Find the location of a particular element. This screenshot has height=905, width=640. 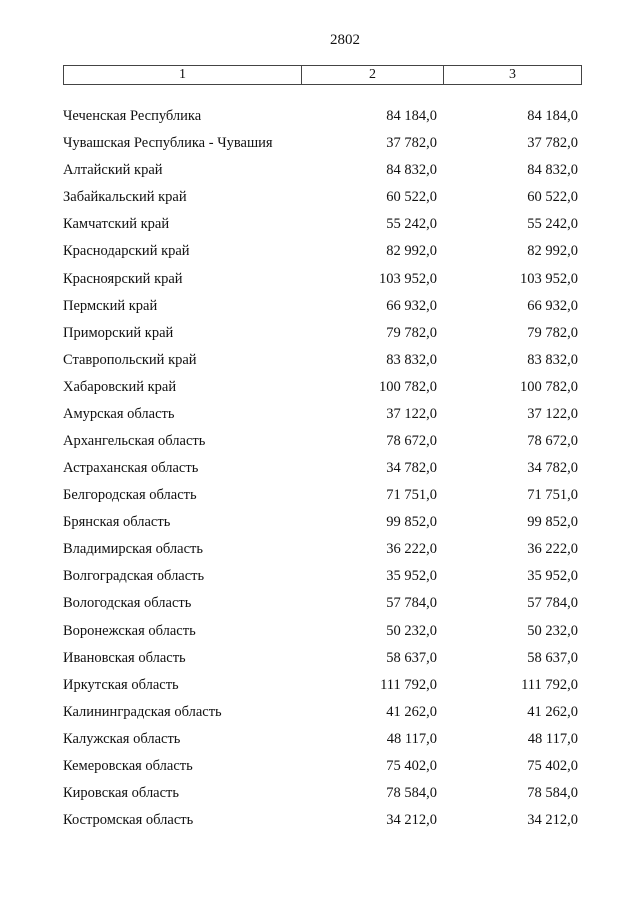

value-col-3: 82 992,0 is located at coordinates (552, 251).